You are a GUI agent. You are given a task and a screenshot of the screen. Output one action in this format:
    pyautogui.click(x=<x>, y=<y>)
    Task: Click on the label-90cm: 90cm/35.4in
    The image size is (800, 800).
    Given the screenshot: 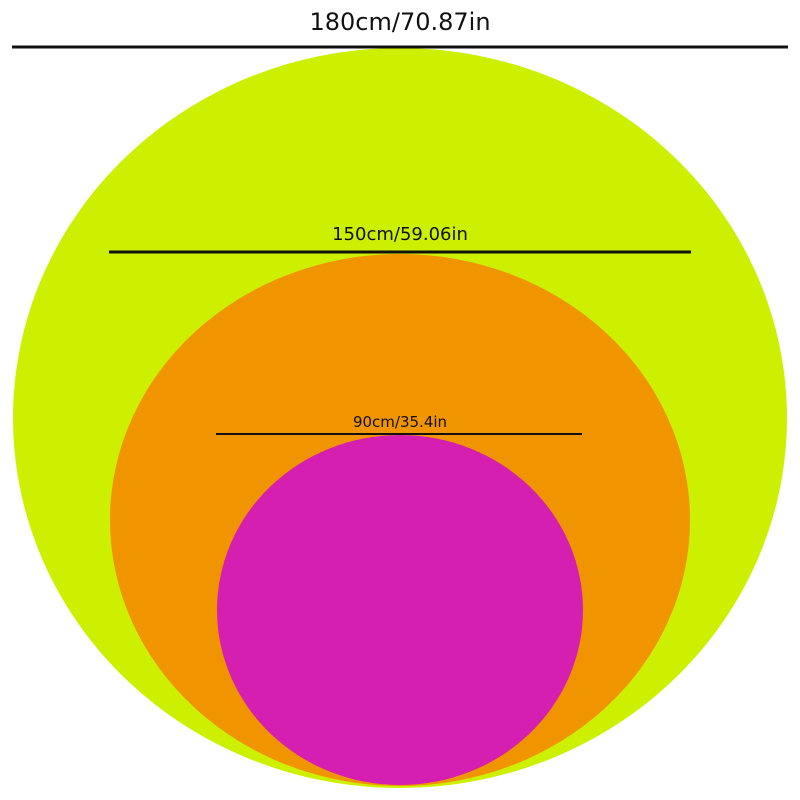 What is the action you would take?
    pyautogui.click(x=400, y=422)
    